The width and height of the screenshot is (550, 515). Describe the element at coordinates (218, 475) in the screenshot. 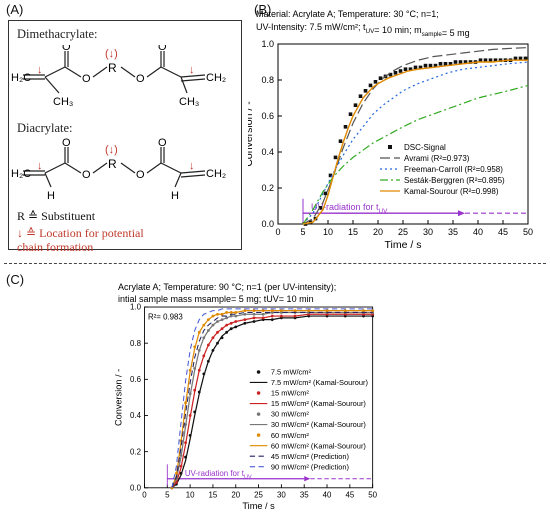

I see `uv-annotation: UV-radiation for tUV` at that location.